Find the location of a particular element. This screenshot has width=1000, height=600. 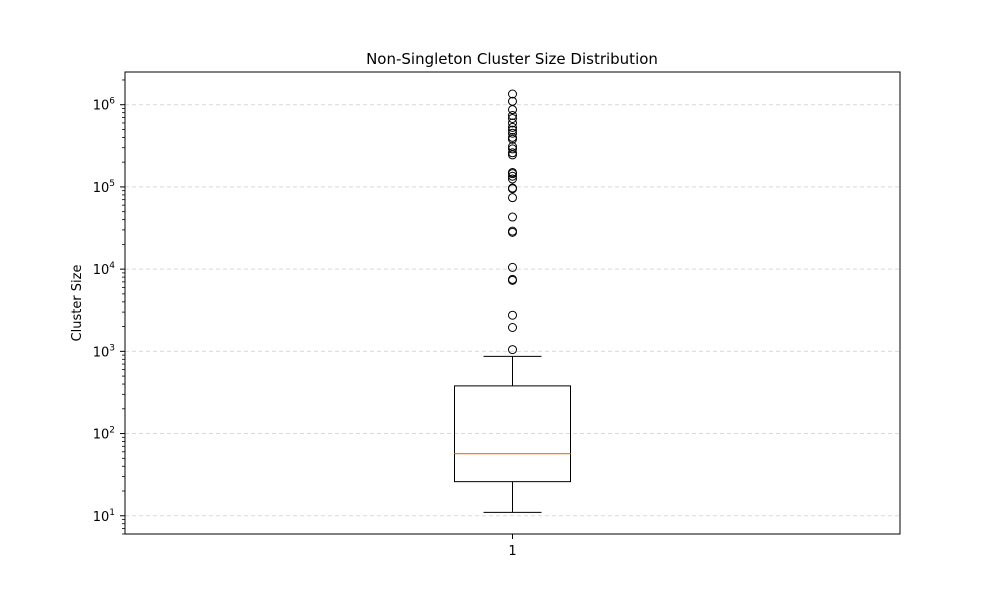

y-tick-label: 10² is located at coordinates (104, 434).